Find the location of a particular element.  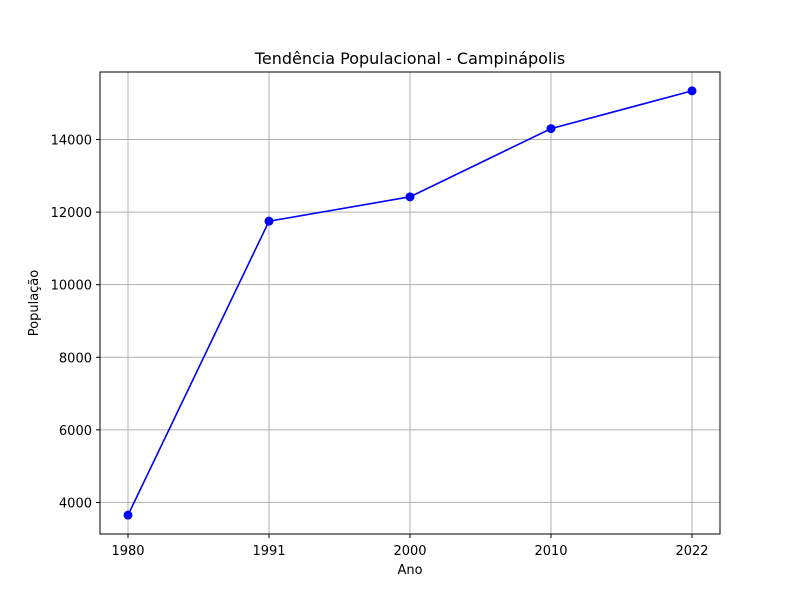

x-tick-label: 1980 is located at coordinates (127, 551).